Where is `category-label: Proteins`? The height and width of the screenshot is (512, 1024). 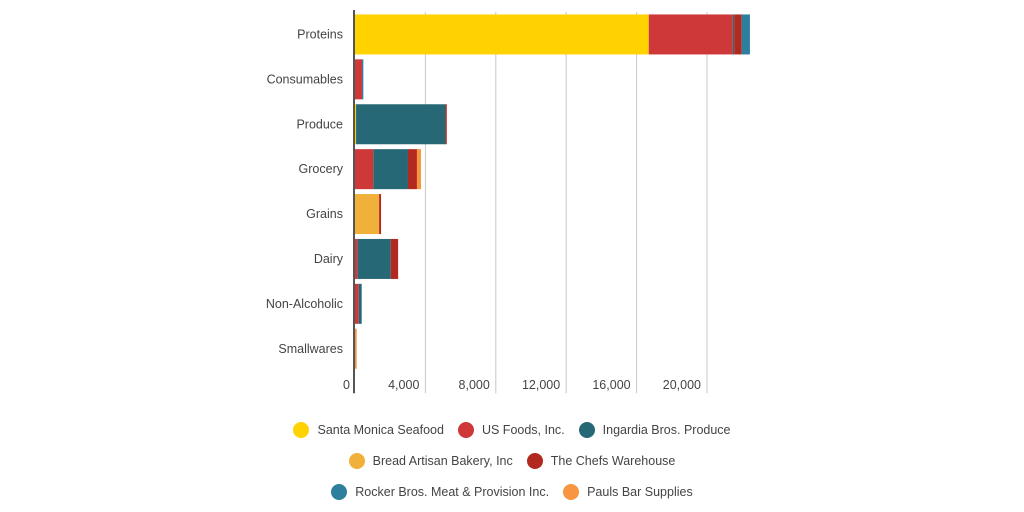 category-label: Proteins is located at coordinates (320, 34).